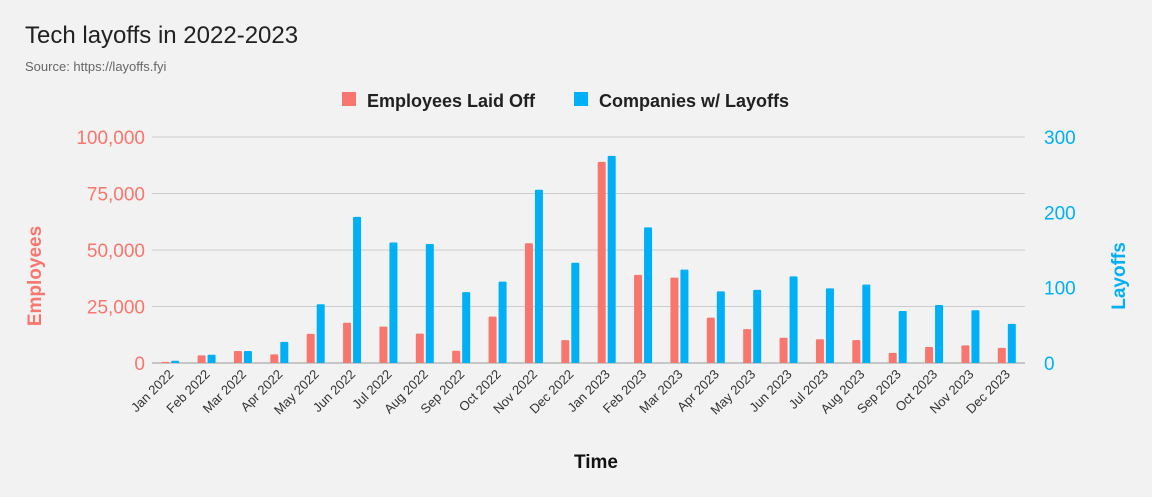  Describe the element at coordinates (1060, 138) in the screenshot. I see `y-right-tick-label: 300` at that location.